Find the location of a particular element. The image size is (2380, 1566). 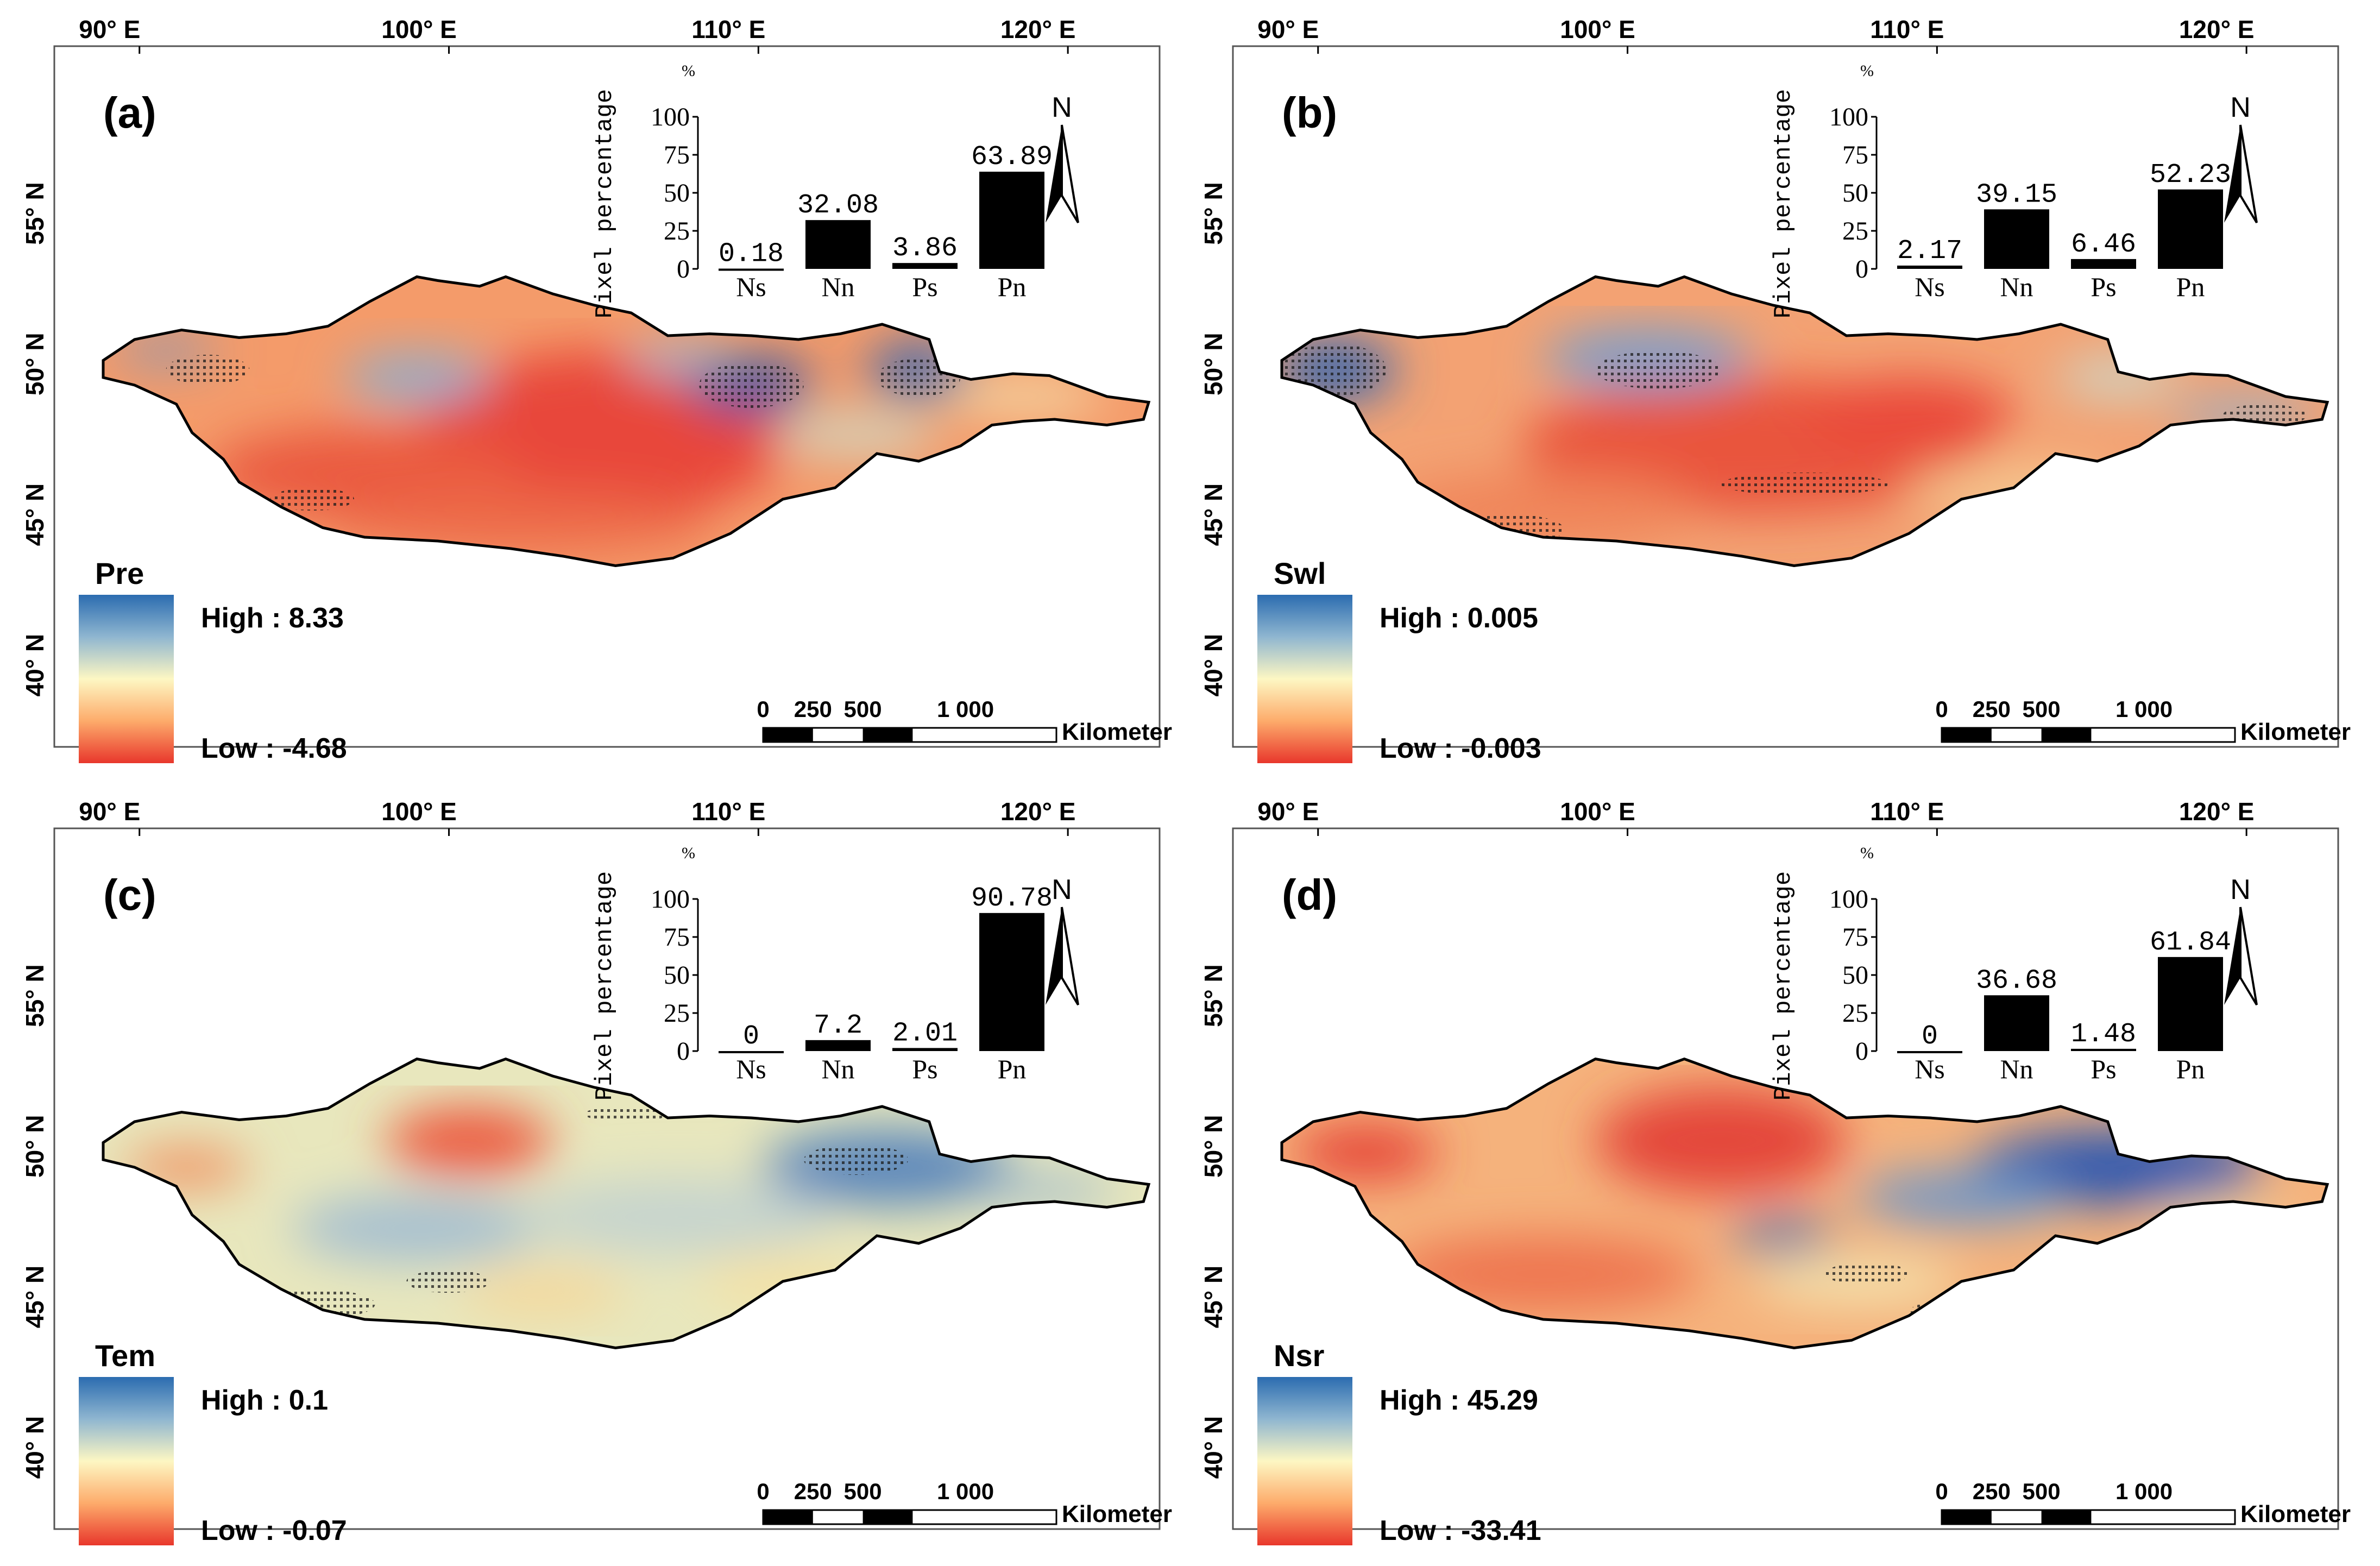

bar-value-label: 2.01 is located at coordinates (925, 1033).